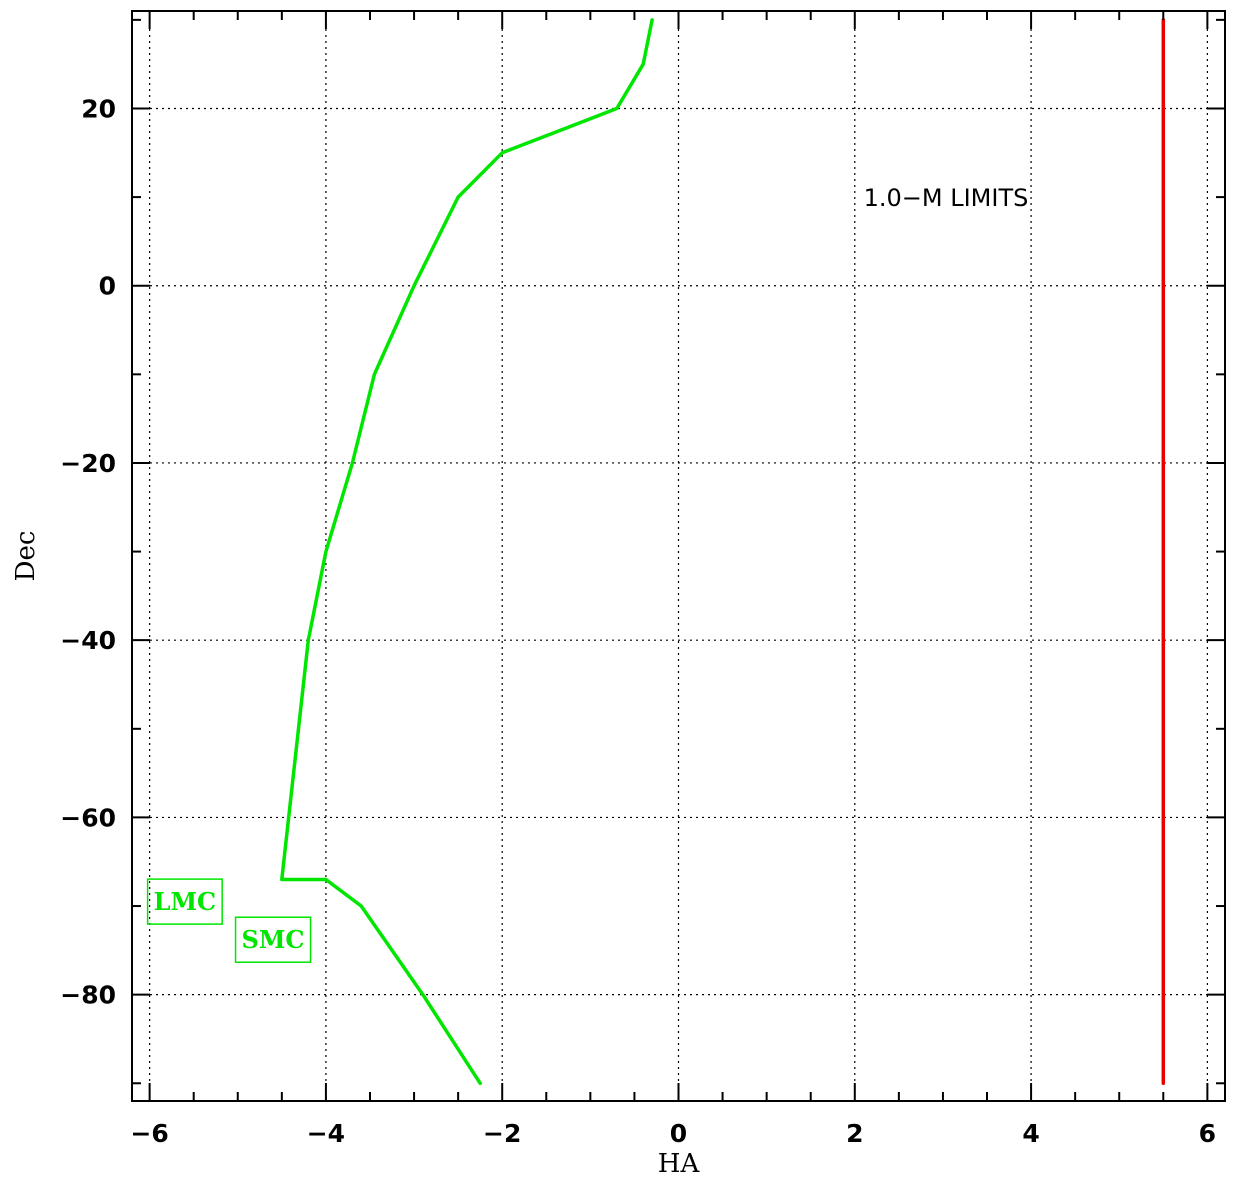 Image resolution: width=1234 pixels, height=1180 pixels. What do you see at coordinates (326, 1133) in the screenshot?
I see `x-tick-label: −4` at bounding box center [326, 1133].